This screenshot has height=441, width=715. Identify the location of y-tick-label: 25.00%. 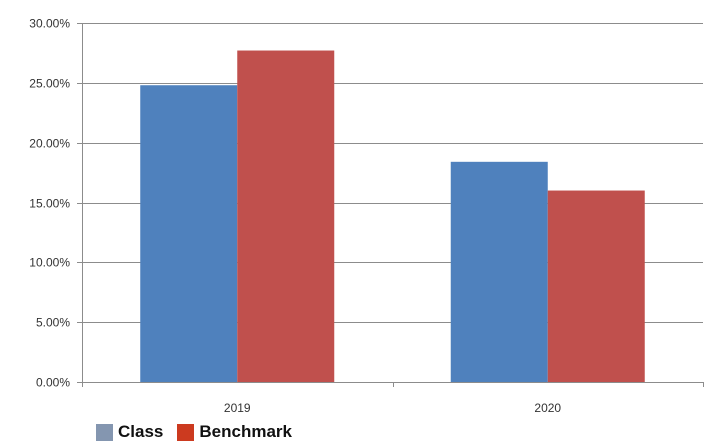
(49, 84).